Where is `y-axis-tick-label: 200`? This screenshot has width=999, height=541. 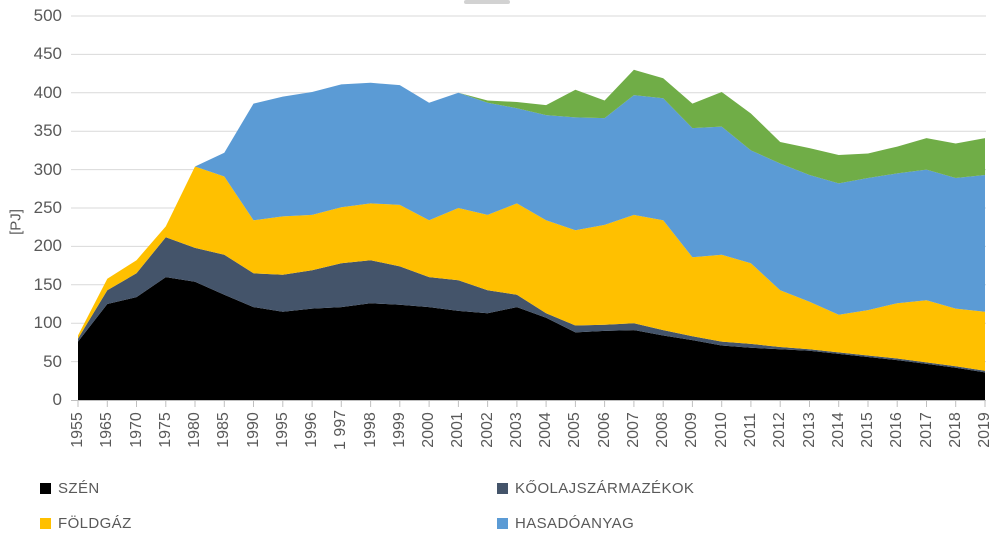 y-axis-tick-label: 200 is located at coordinates (47, 246).